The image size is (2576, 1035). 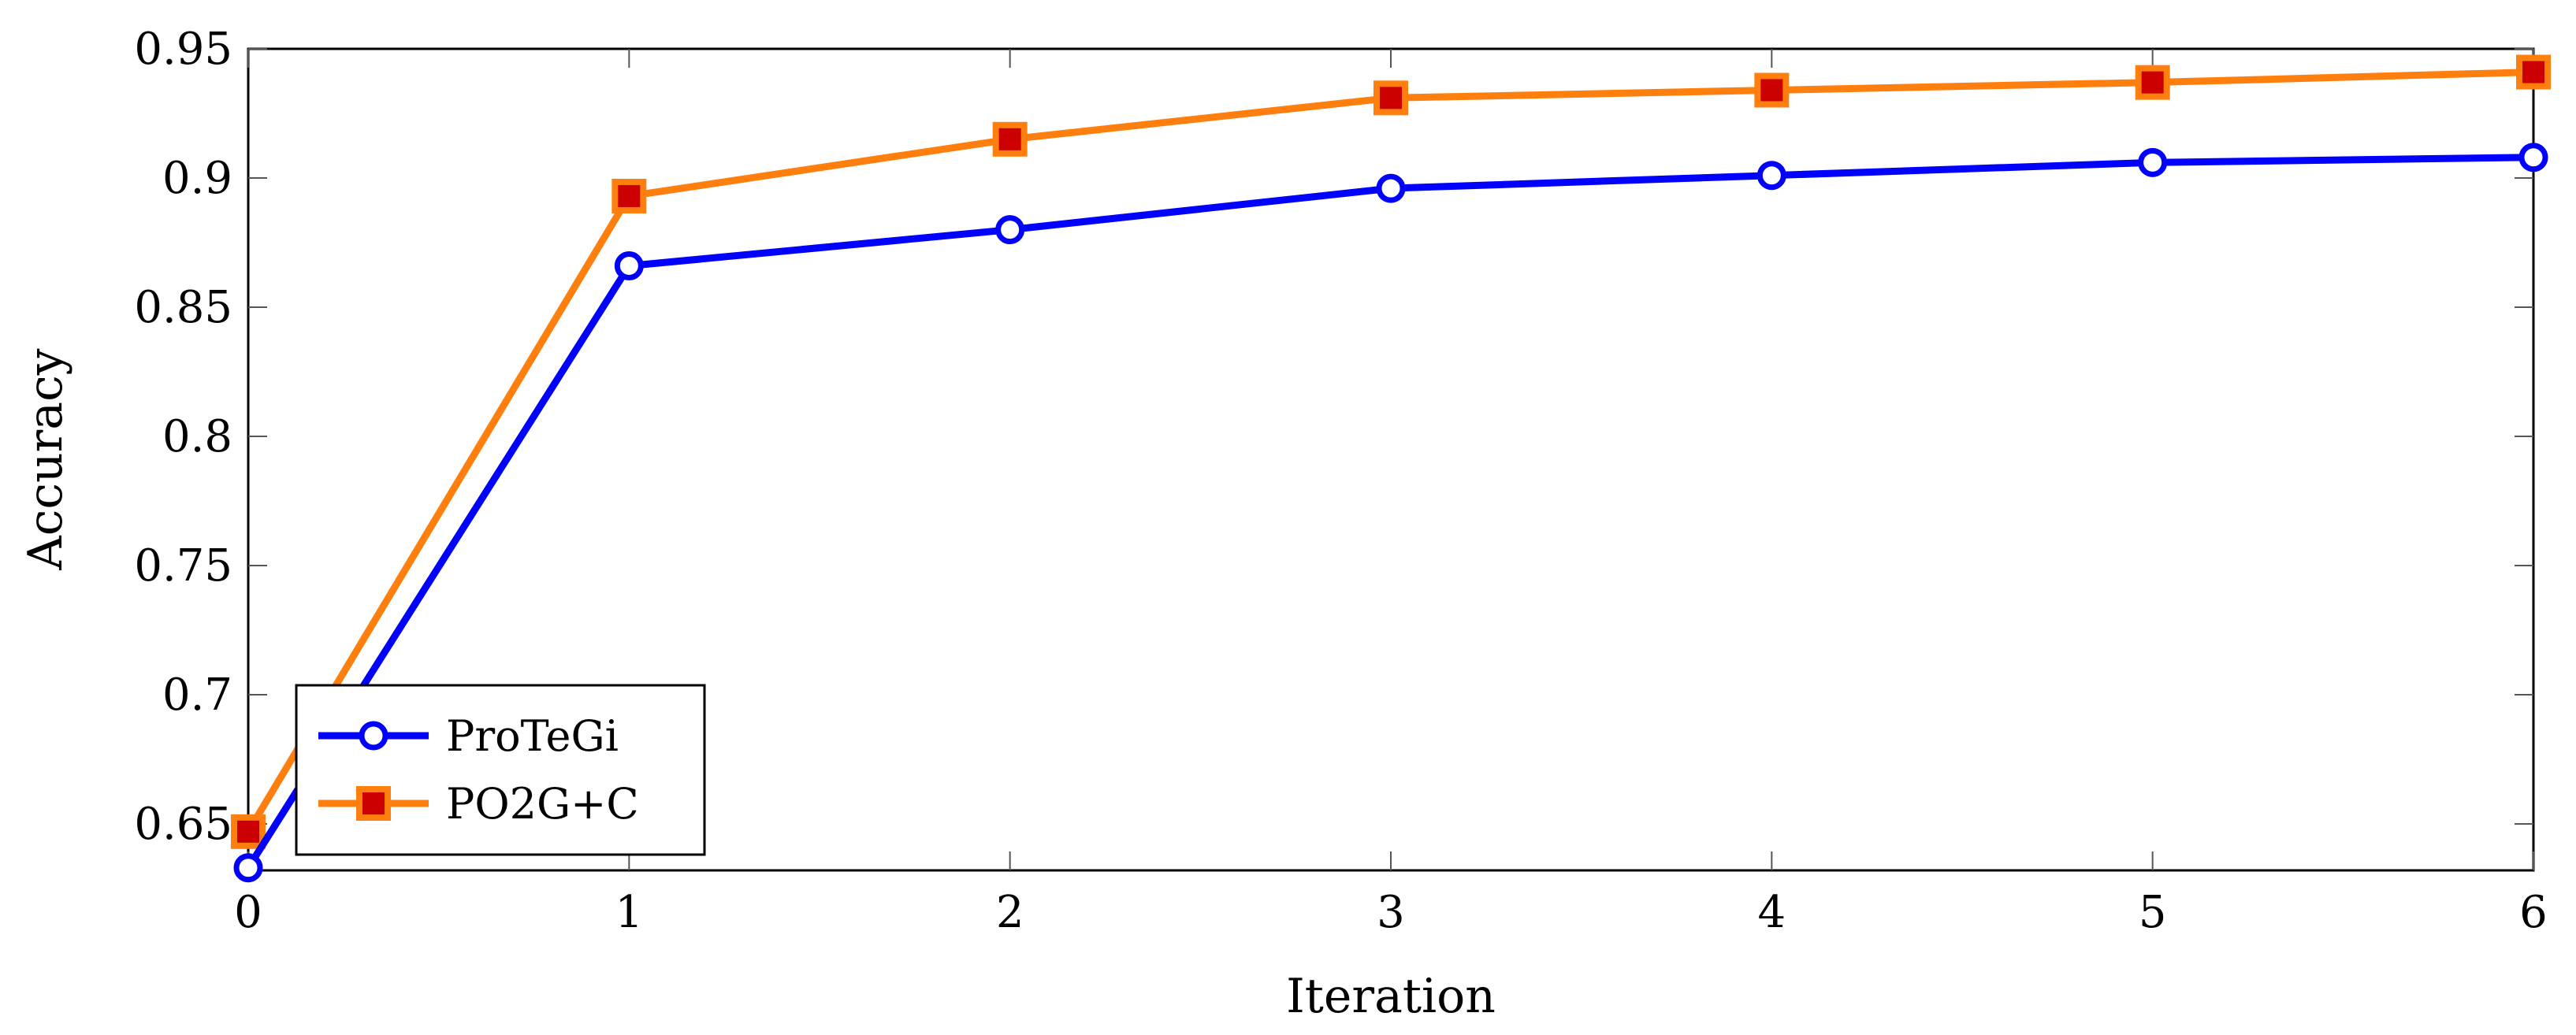 What do you see at coordinates (45, 459) in the screenshot?
I see `y-axis-title: Accuracy` at bounding box center [45, 459].